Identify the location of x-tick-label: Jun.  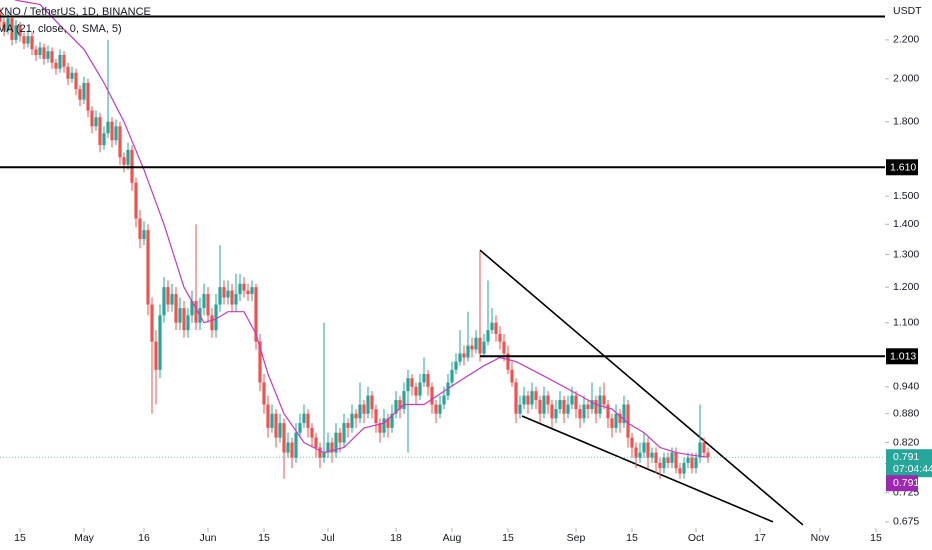
(208, 538).